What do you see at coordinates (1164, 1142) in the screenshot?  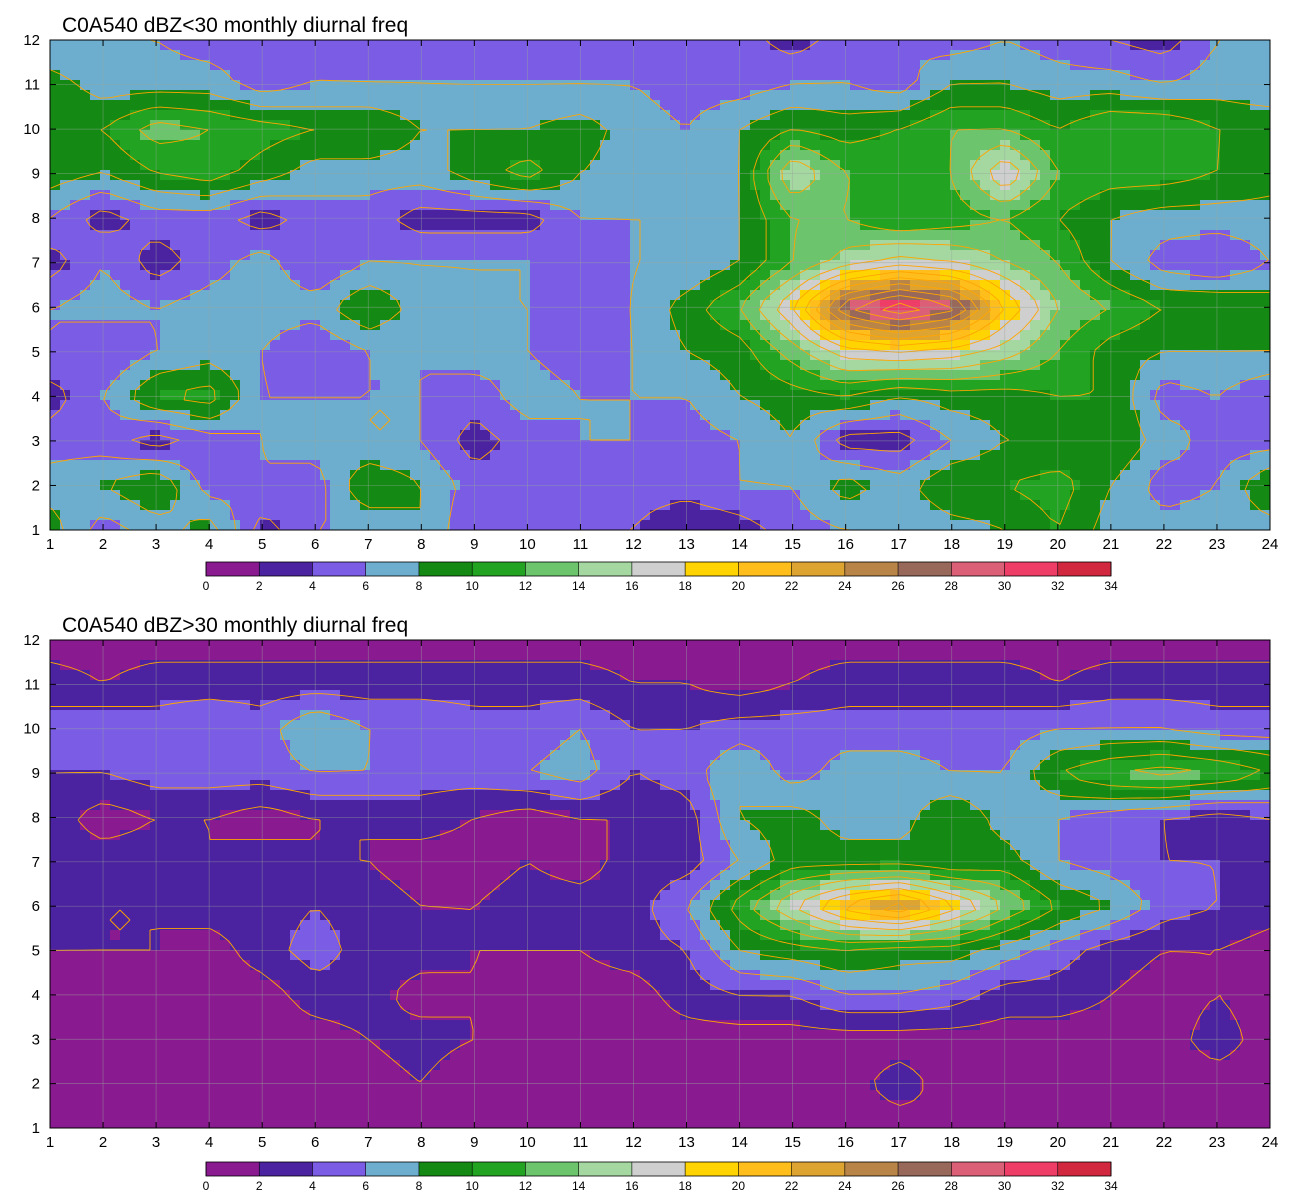 I see `x-tick-label: 22` at bounding box center [1164, 1142].